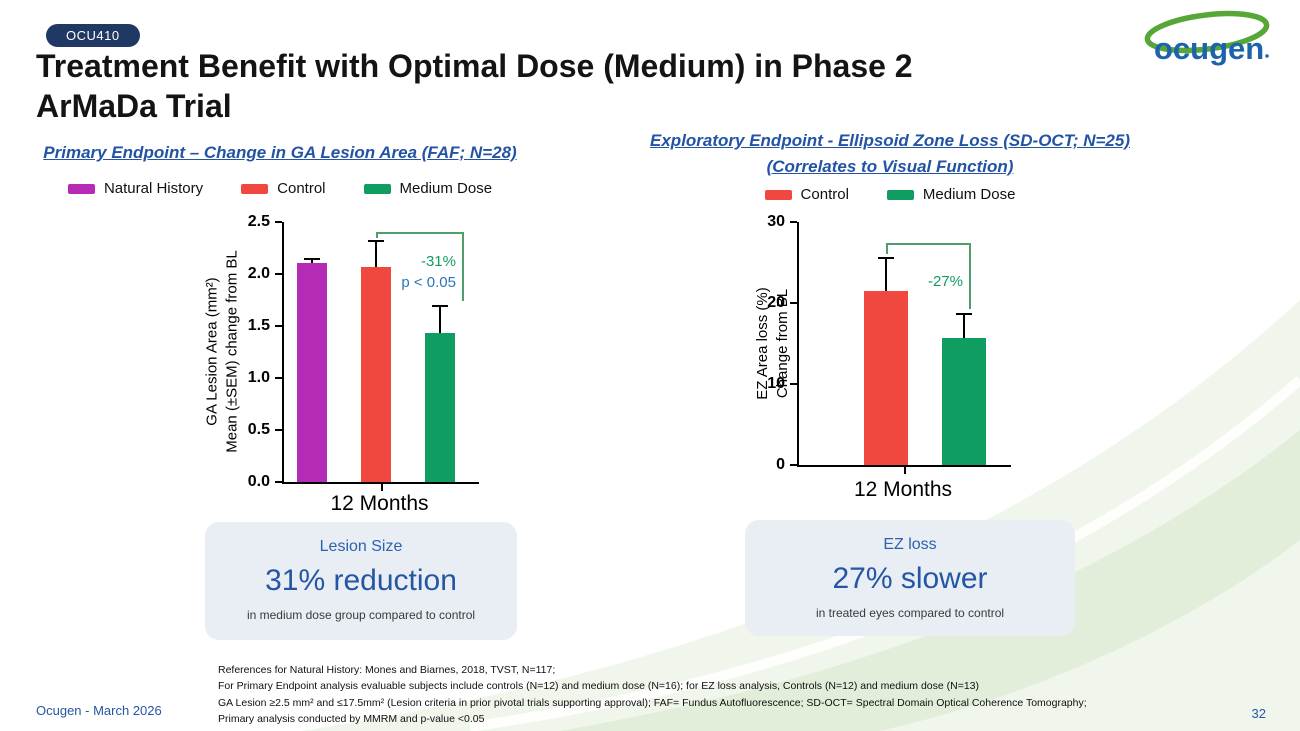 This screenshot has height=731, width=1300. I want to click on card-headline: 31% reduction, so click(361, 580).